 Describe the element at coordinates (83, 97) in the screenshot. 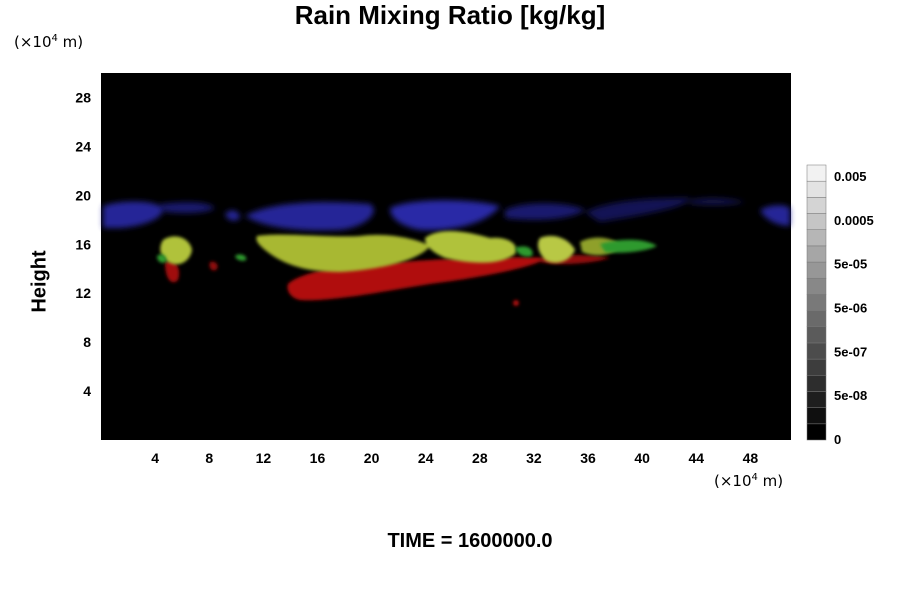

I see `y-tick-label: 28` at that location.